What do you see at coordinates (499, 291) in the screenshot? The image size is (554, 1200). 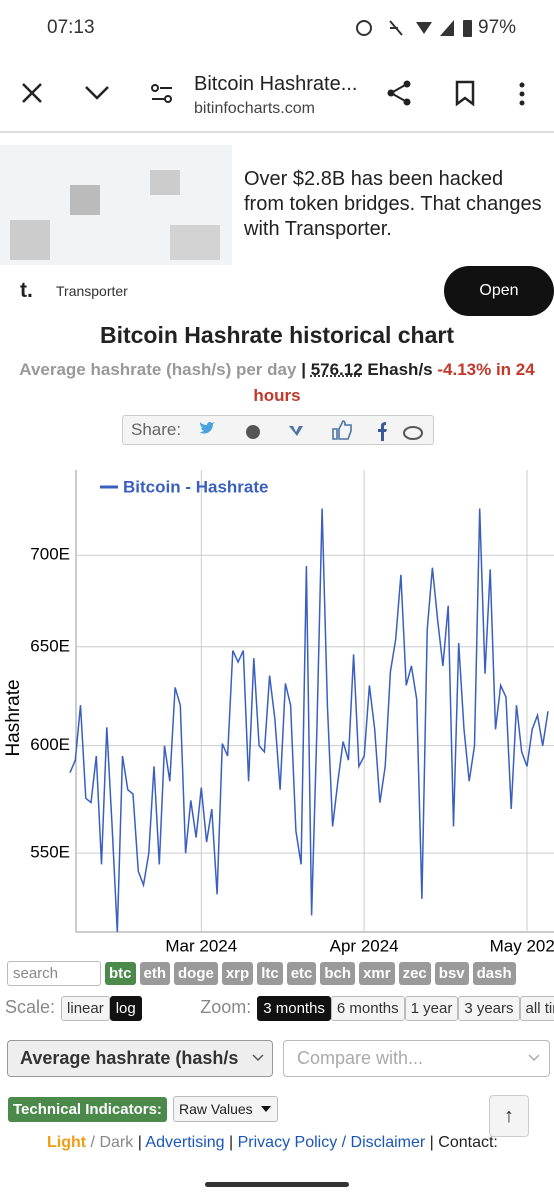 I see `ad-open-button: Open` at bounding box center [499, 291].